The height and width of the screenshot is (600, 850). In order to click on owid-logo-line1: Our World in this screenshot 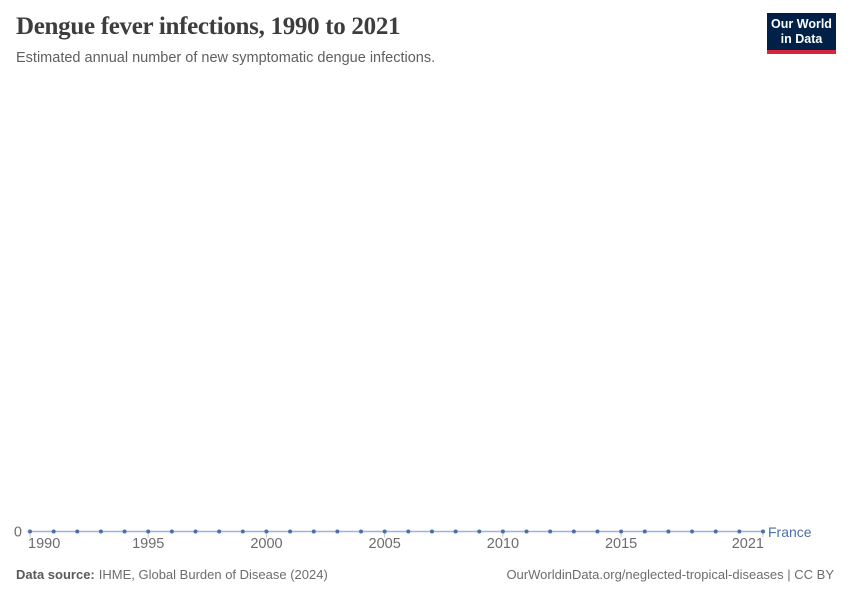, I will do `click(801, 24)`.